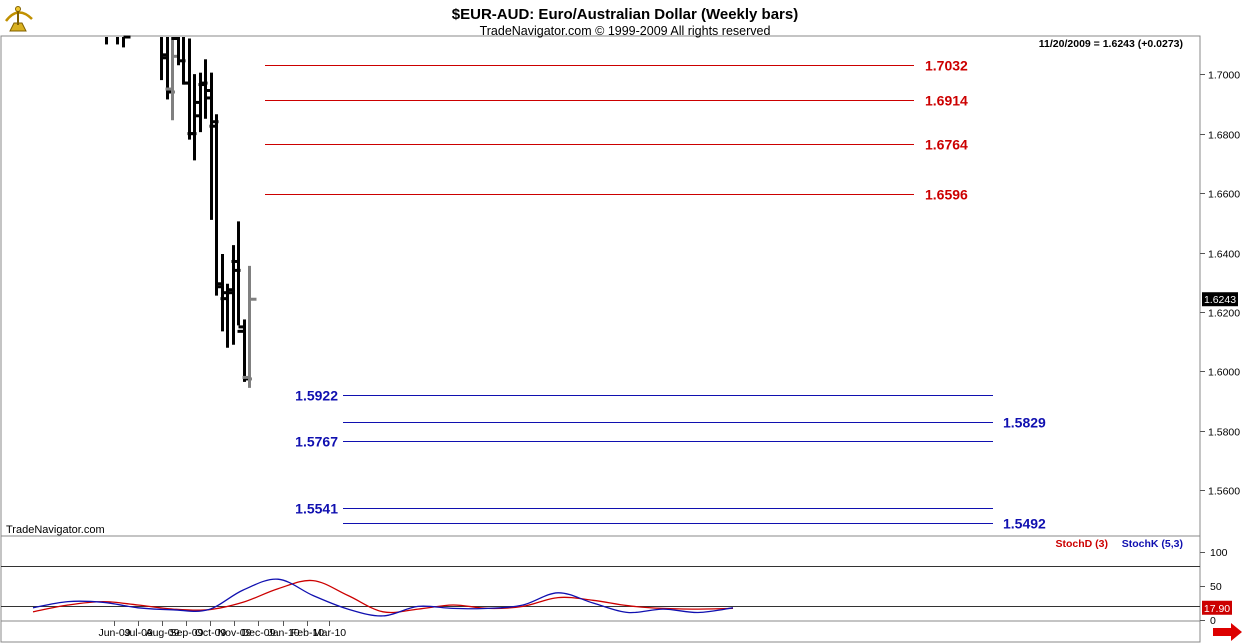 The image size is (1250, 643). I want to click on stoch-last-tag, so click(1217, 607).